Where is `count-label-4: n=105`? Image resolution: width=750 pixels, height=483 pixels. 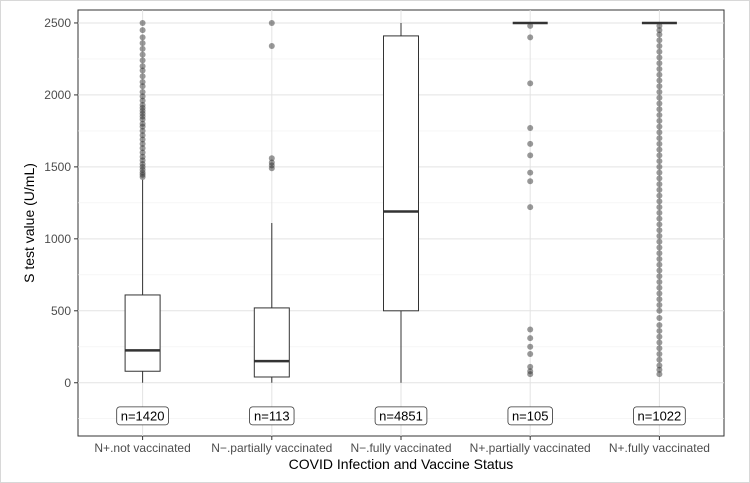
count-label-4: n=105 is located at coordinates (530, 416).